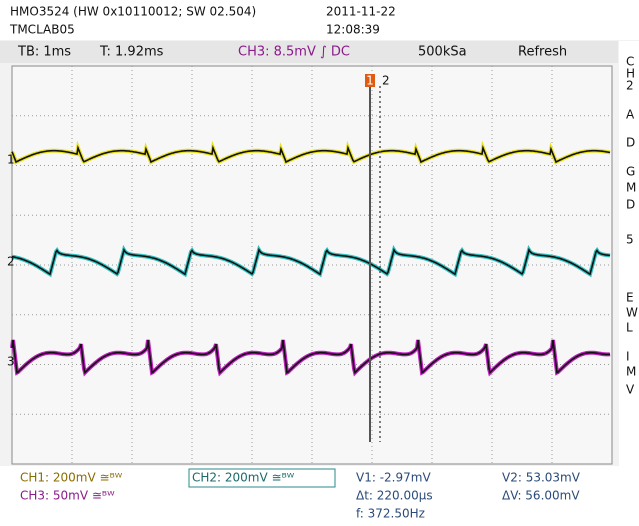 The height and width of the screenshot is (526, 639). What do you see at coordinates (630, 172) in the screenshot?
I see `side-menu-item: G` at bounding box center [630, 172].